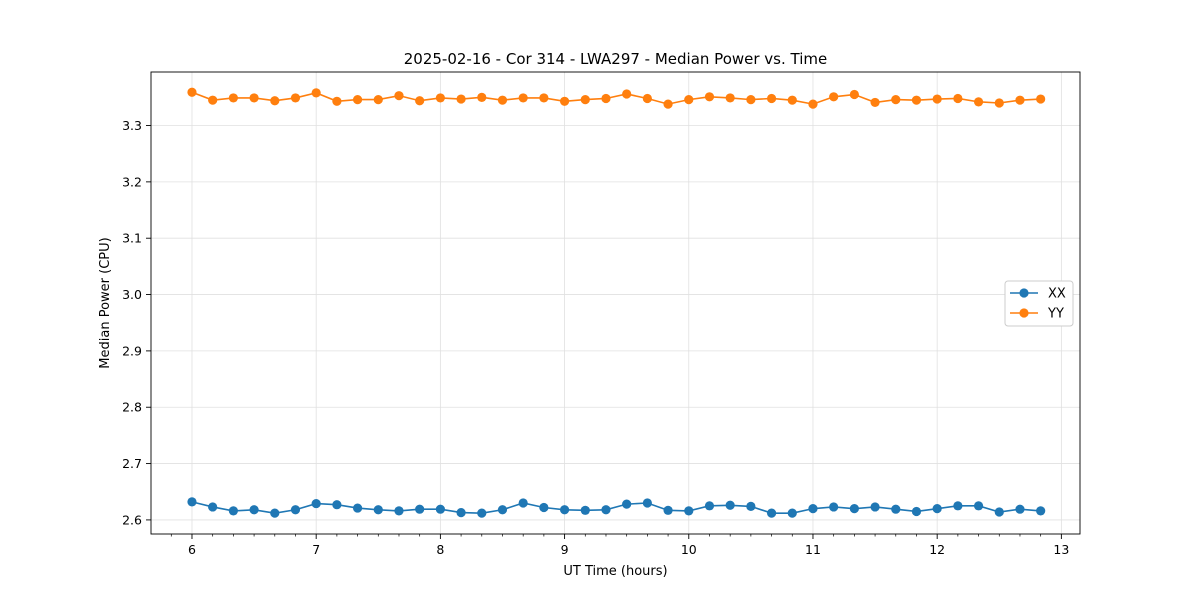 This screenshot has height=600, width=1200. What do you see at coordinates (1024, 293) in the screenshot?
I see `legend-marker-xx` at bounding box center [1024, 293].